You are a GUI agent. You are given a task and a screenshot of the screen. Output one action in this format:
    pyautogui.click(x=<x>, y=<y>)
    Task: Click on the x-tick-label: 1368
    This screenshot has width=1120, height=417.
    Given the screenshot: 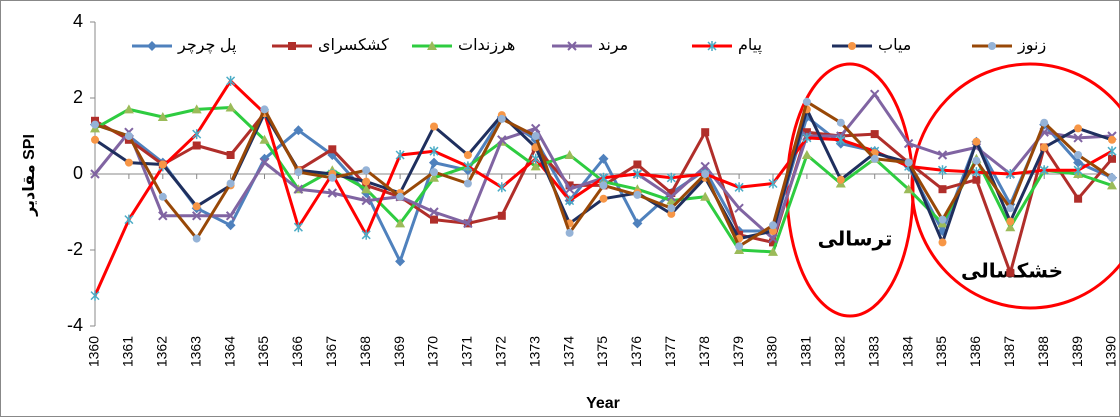 What is the action you would take?
    pyautogui.click(x=365, y=351)
    